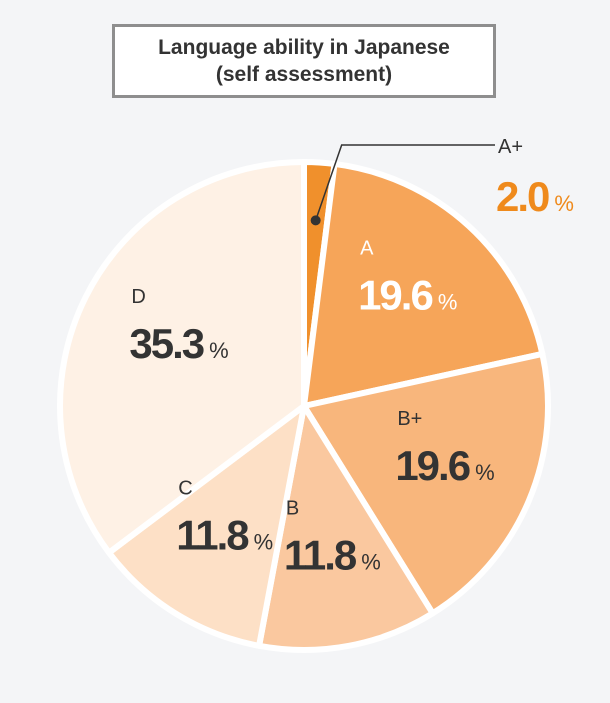 This screenshot has width=610, height=703. I want to click on pie-slice-c, so click(206, 526).